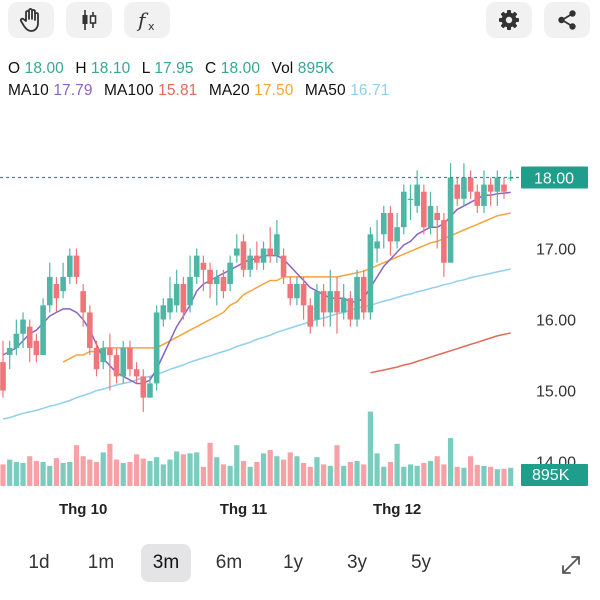  What do you see at coordinates (293, 562) in the screenshot?
I see `range-1y-button: 1y` at bounding box center [293, 562].